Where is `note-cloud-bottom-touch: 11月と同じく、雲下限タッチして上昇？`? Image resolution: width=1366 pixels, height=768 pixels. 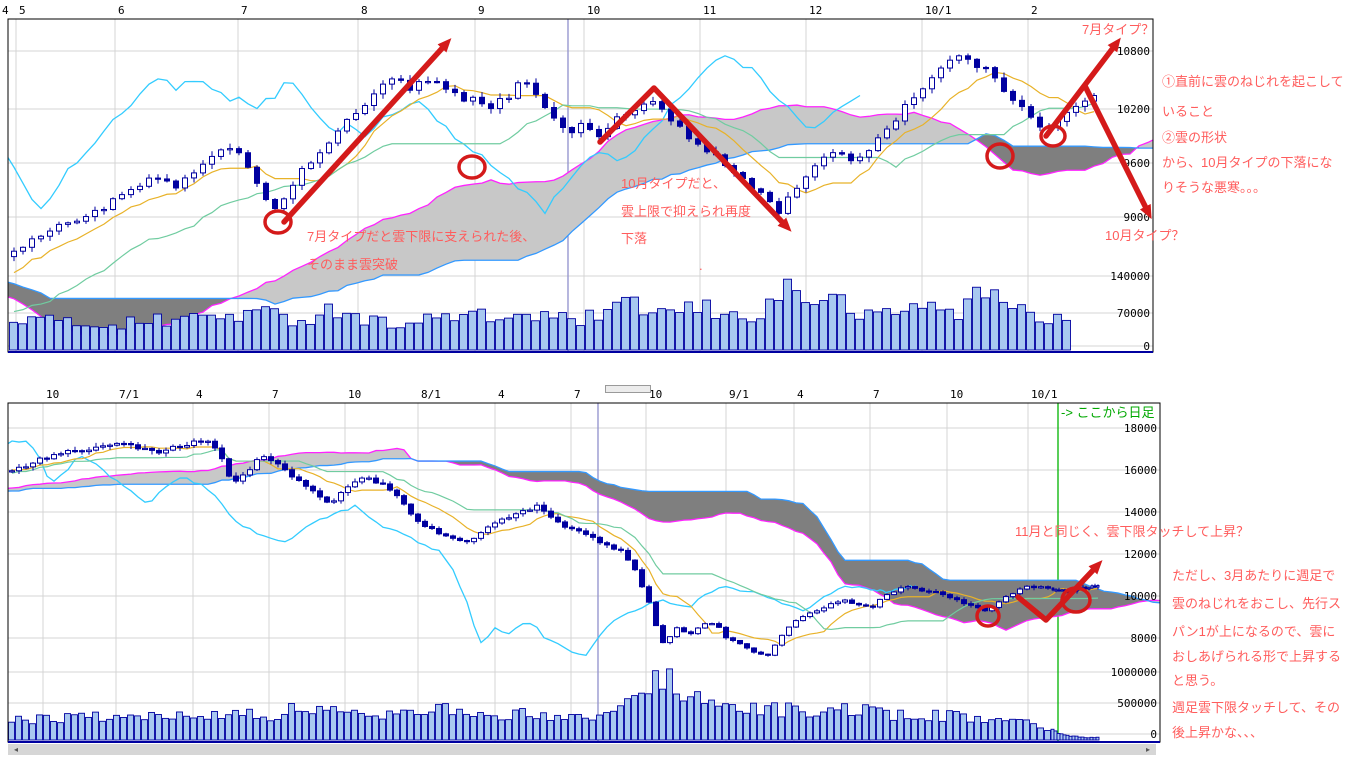 note-cloud-bottom-touch: 11月と同じく、雲下限タッチして上昇？ is located at coordinates (1132, 531).